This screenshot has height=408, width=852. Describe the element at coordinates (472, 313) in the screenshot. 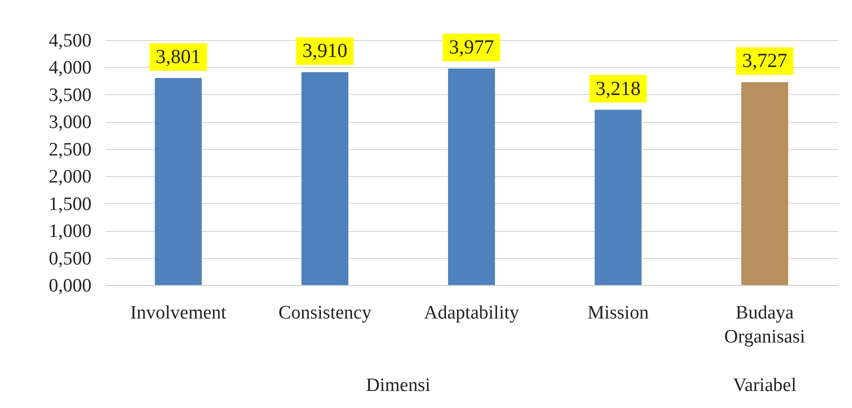

I see `x-tick-label: Adaptability` at that location.